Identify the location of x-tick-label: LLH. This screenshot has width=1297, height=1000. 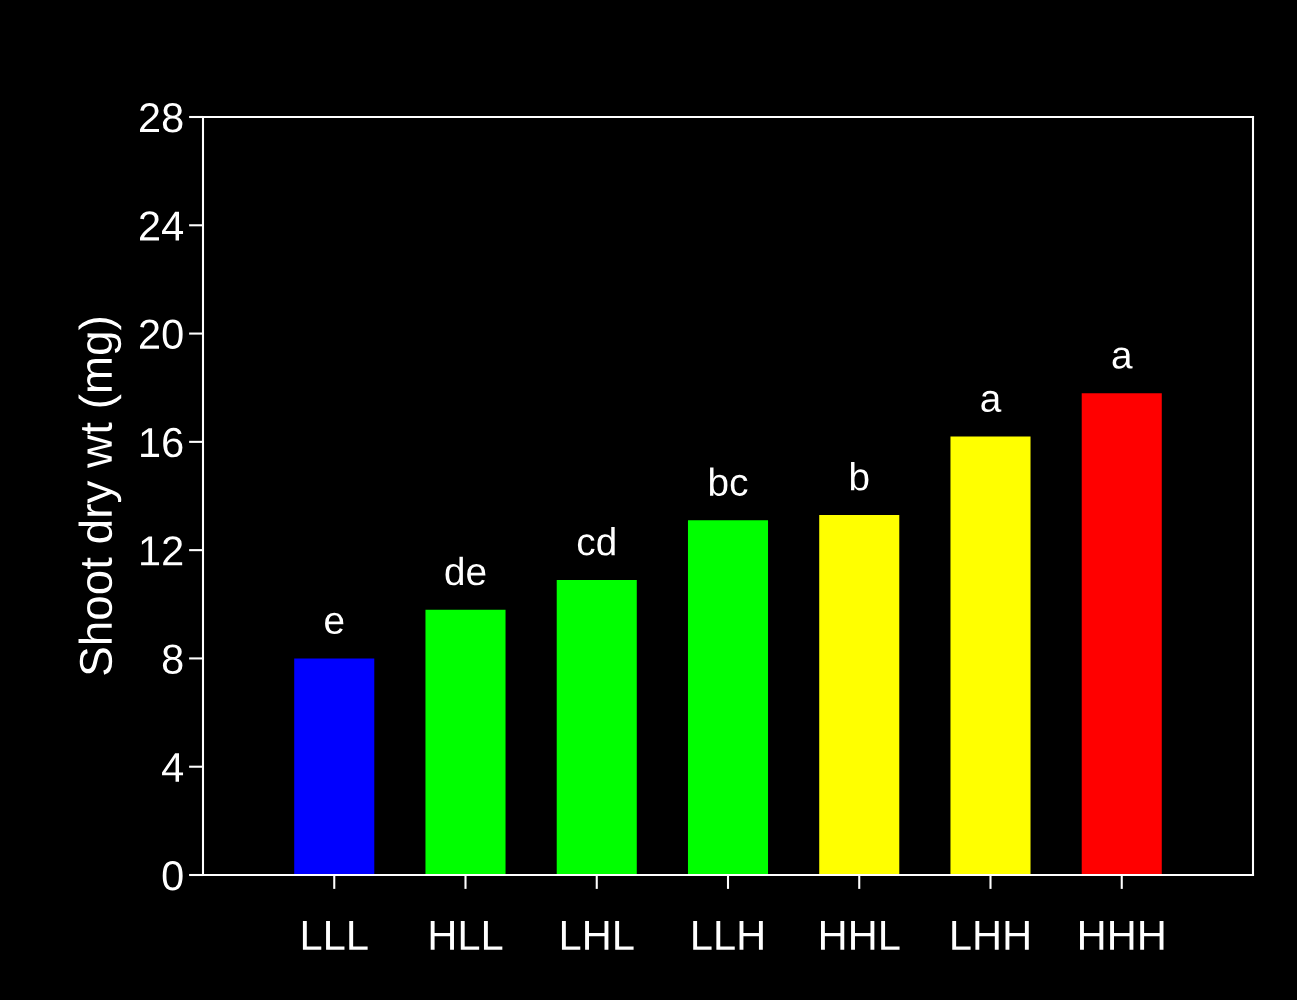
(728, 935).